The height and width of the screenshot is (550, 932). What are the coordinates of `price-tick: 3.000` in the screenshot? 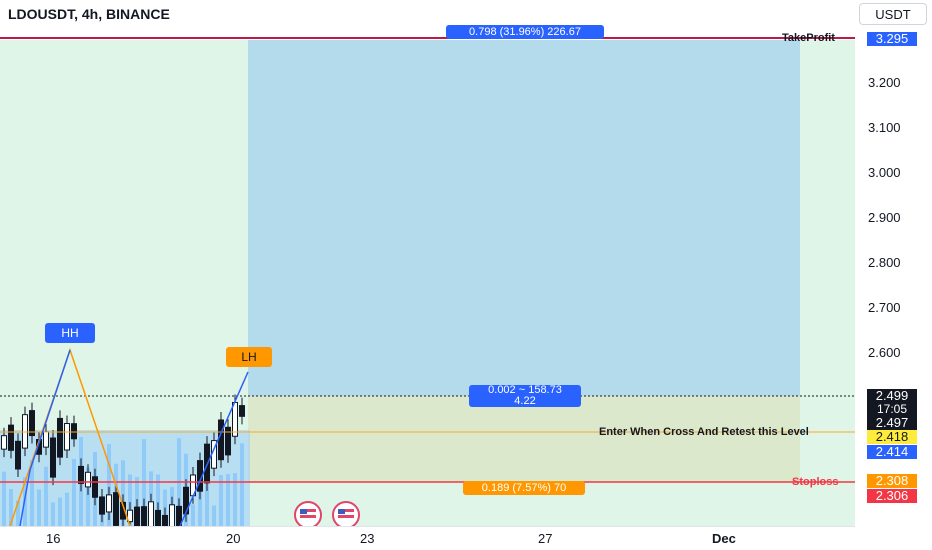 It's located at (884, 172).